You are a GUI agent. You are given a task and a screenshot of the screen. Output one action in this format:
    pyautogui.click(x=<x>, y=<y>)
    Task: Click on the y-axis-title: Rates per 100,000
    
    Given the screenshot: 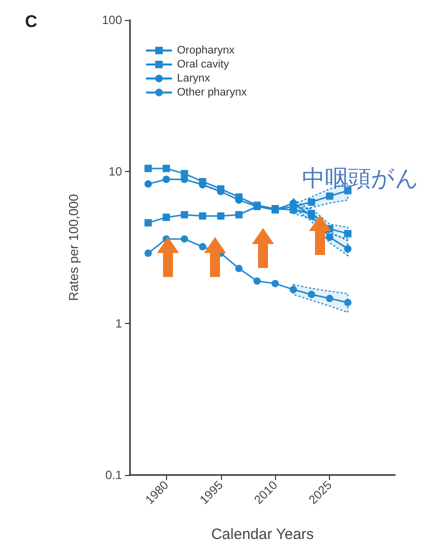 What is the action you would take?
    pyautogui.click(x=73, y=247)
    